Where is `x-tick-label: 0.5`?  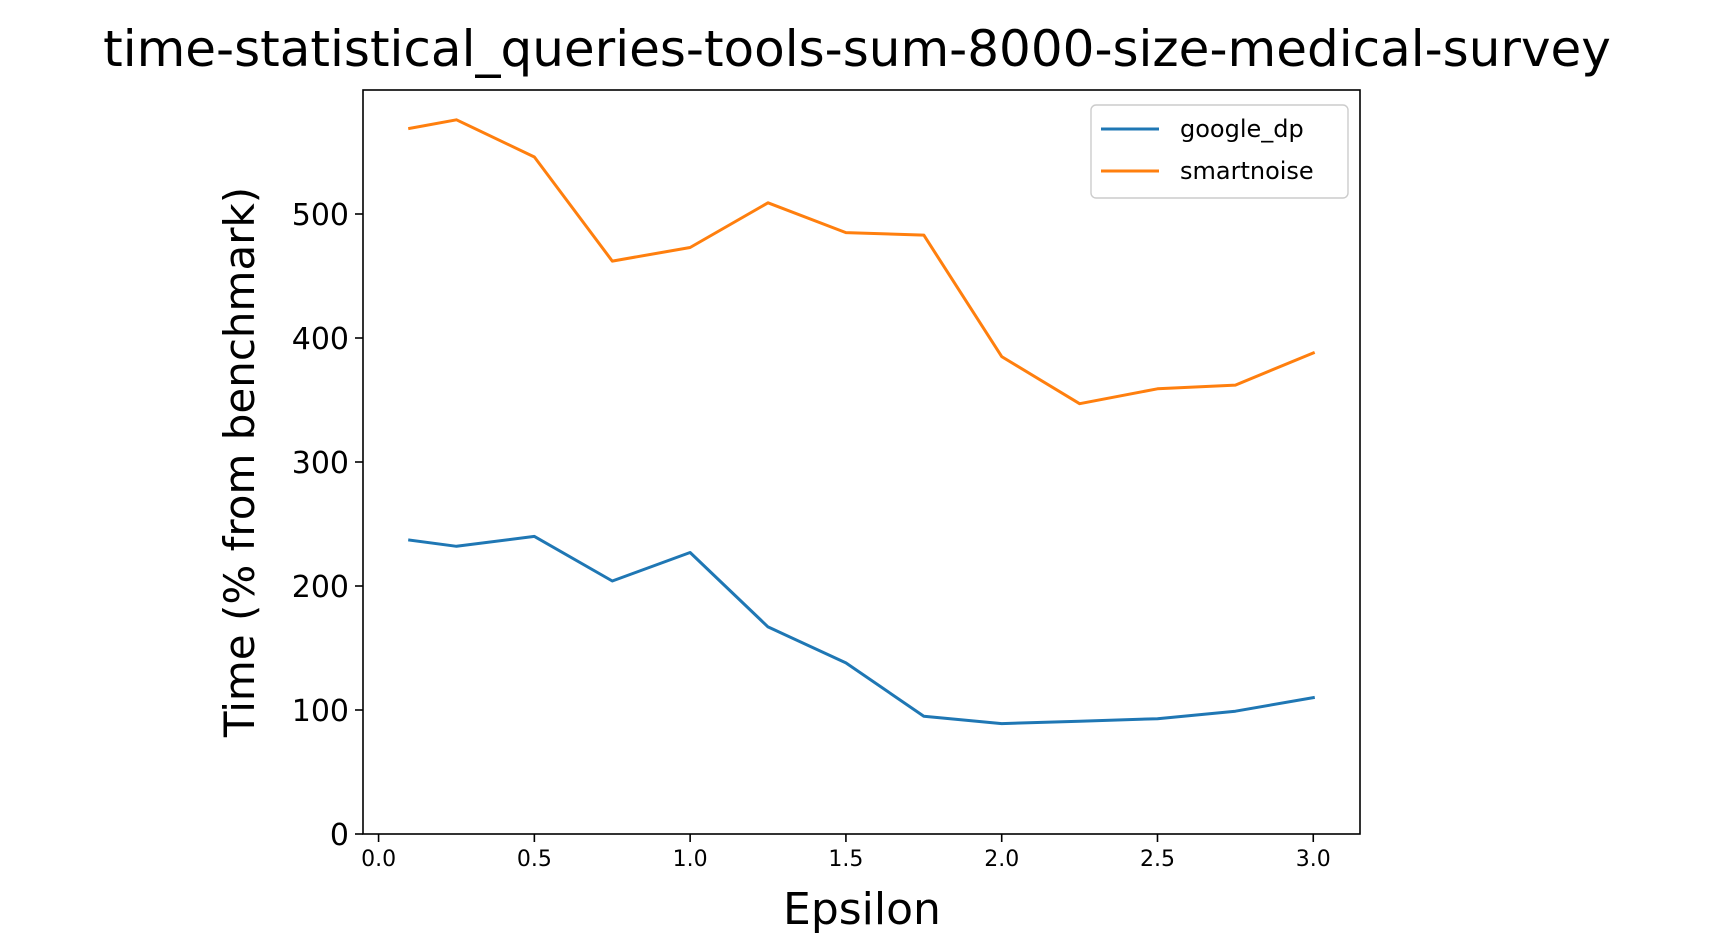
x-tick-label: 0.5 is located at coordinates (534, 859).